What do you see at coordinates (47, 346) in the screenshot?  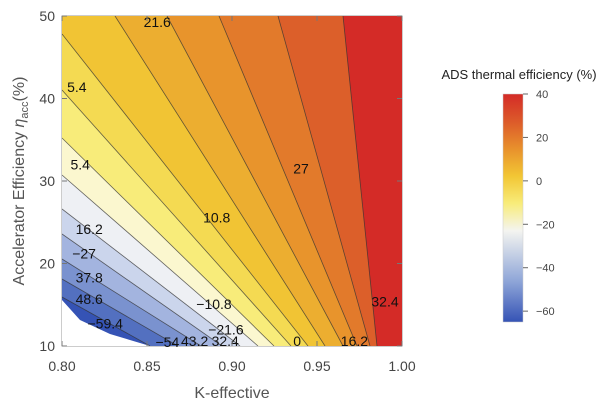 I see `y-tick-label-0: 10` at bounding box center [47, 346].